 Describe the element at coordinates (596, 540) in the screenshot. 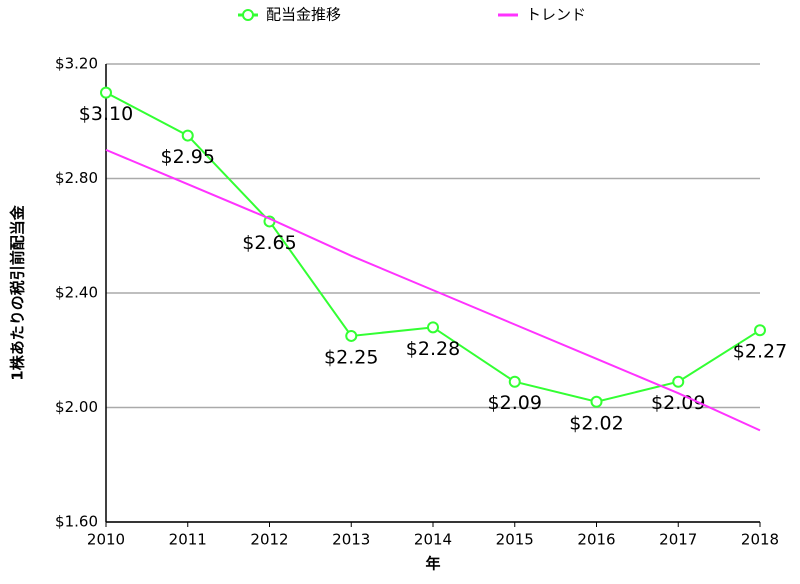

I see `x-tick-label: 2016` at that location.